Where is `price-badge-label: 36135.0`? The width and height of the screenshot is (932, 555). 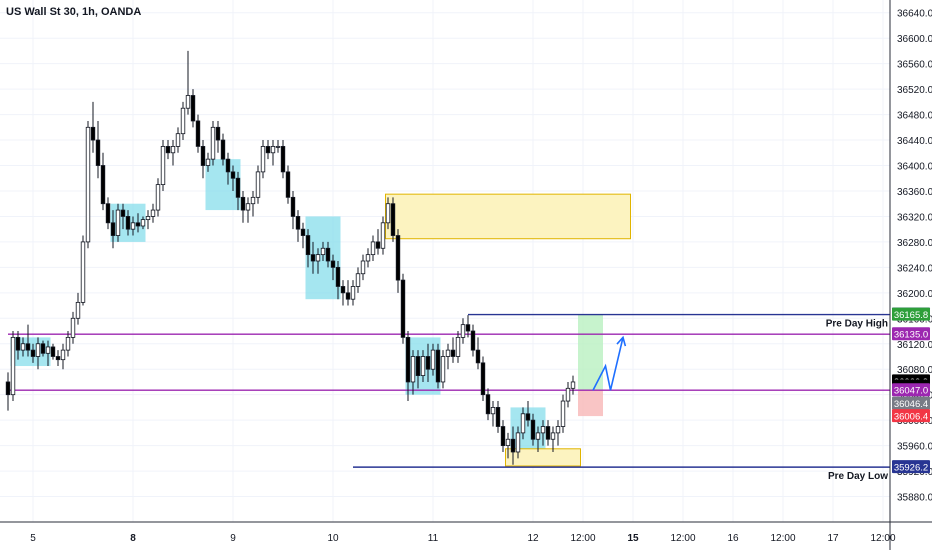 price-badge-label: 36135.0 is located at coordinates (911, 335).